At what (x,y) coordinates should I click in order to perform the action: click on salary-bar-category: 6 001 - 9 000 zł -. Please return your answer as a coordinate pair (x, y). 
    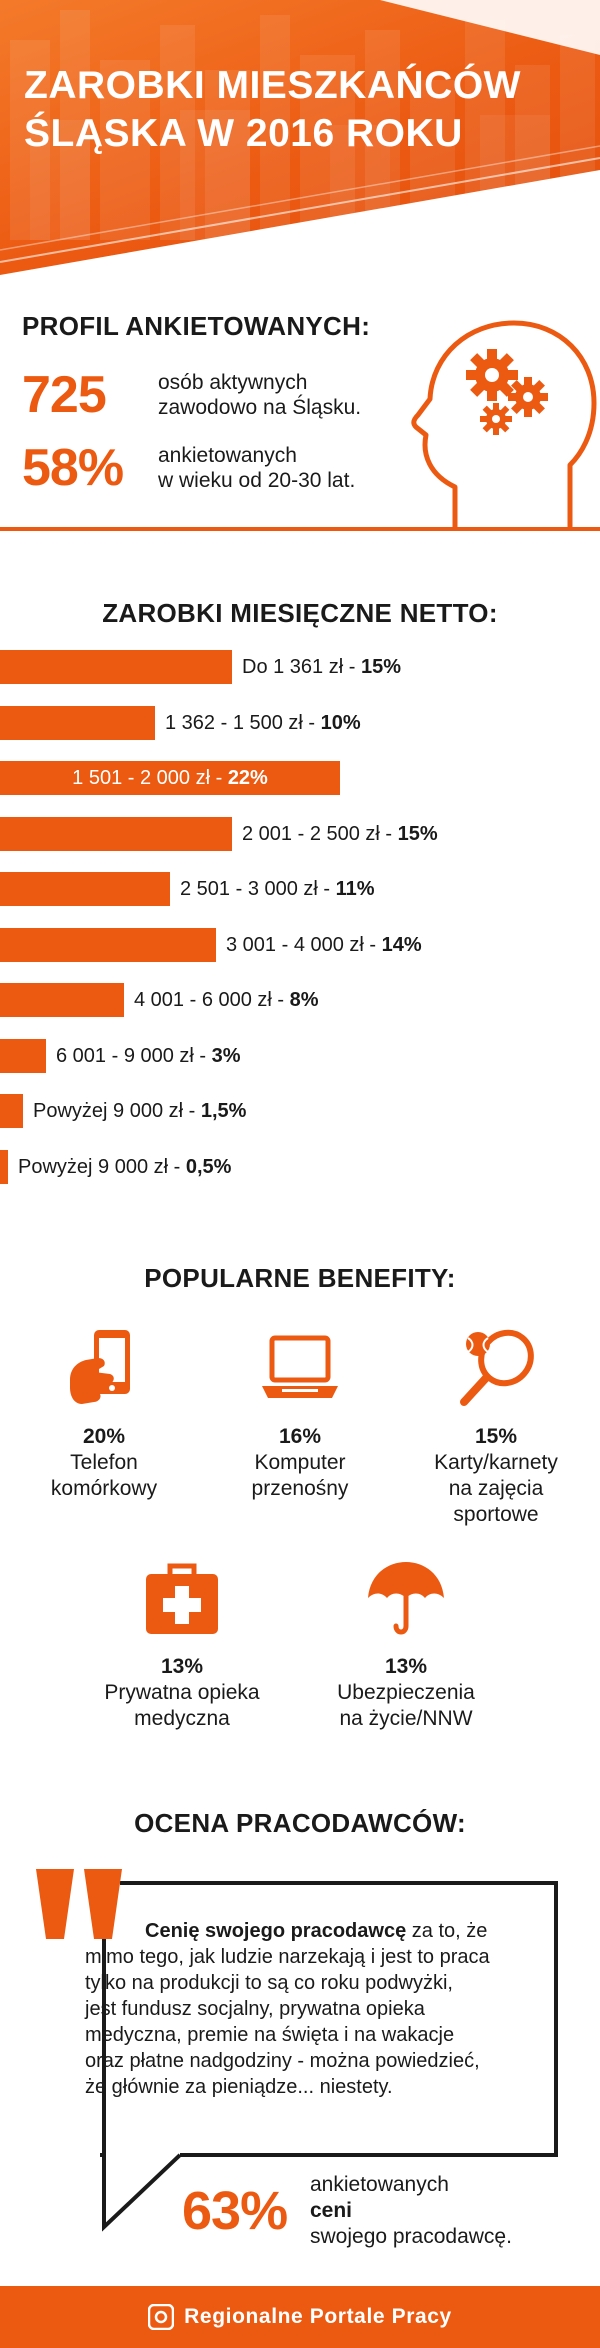
    Looking at the image, I should click on (134, 1056).